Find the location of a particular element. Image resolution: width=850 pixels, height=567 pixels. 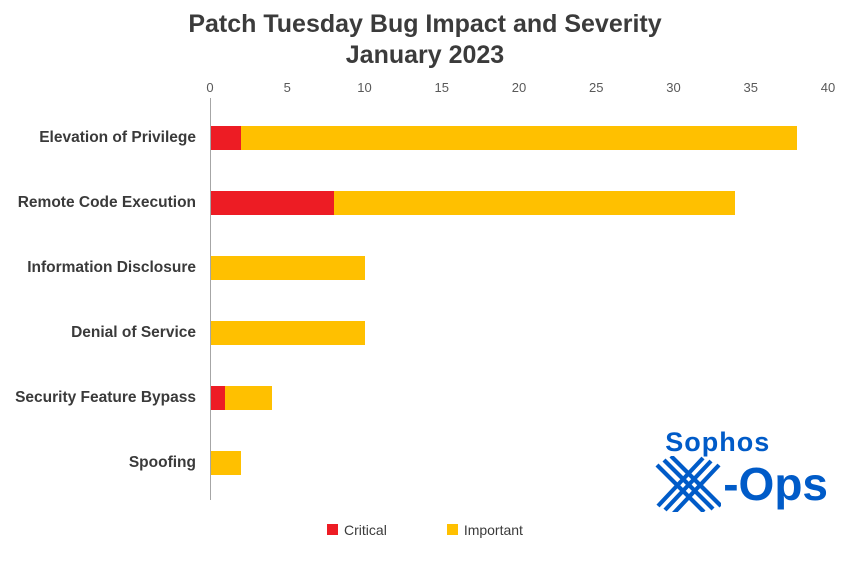

chart-row: Security Feature Bypass is located at coordinates (425, 398).